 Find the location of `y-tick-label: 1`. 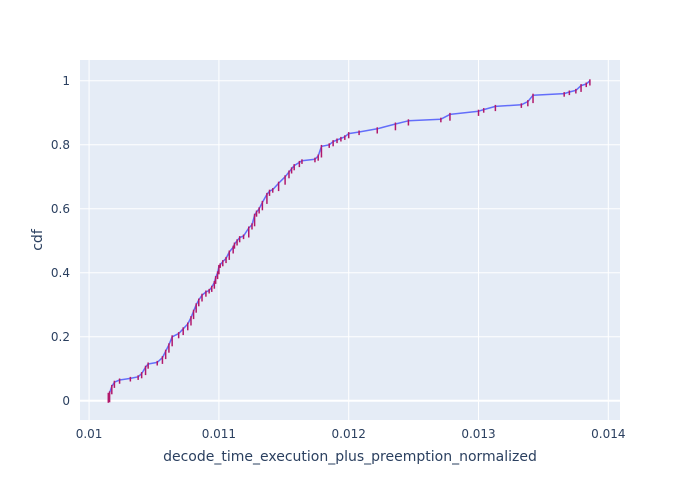

y-tick-label: 1 is located at coordinates (66, 81).